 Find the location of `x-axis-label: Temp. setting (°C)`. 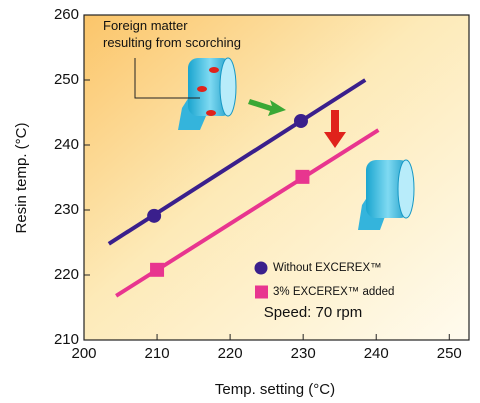

x-axis-label: Temp. setting (°C) is located at coordinates (275, 389).